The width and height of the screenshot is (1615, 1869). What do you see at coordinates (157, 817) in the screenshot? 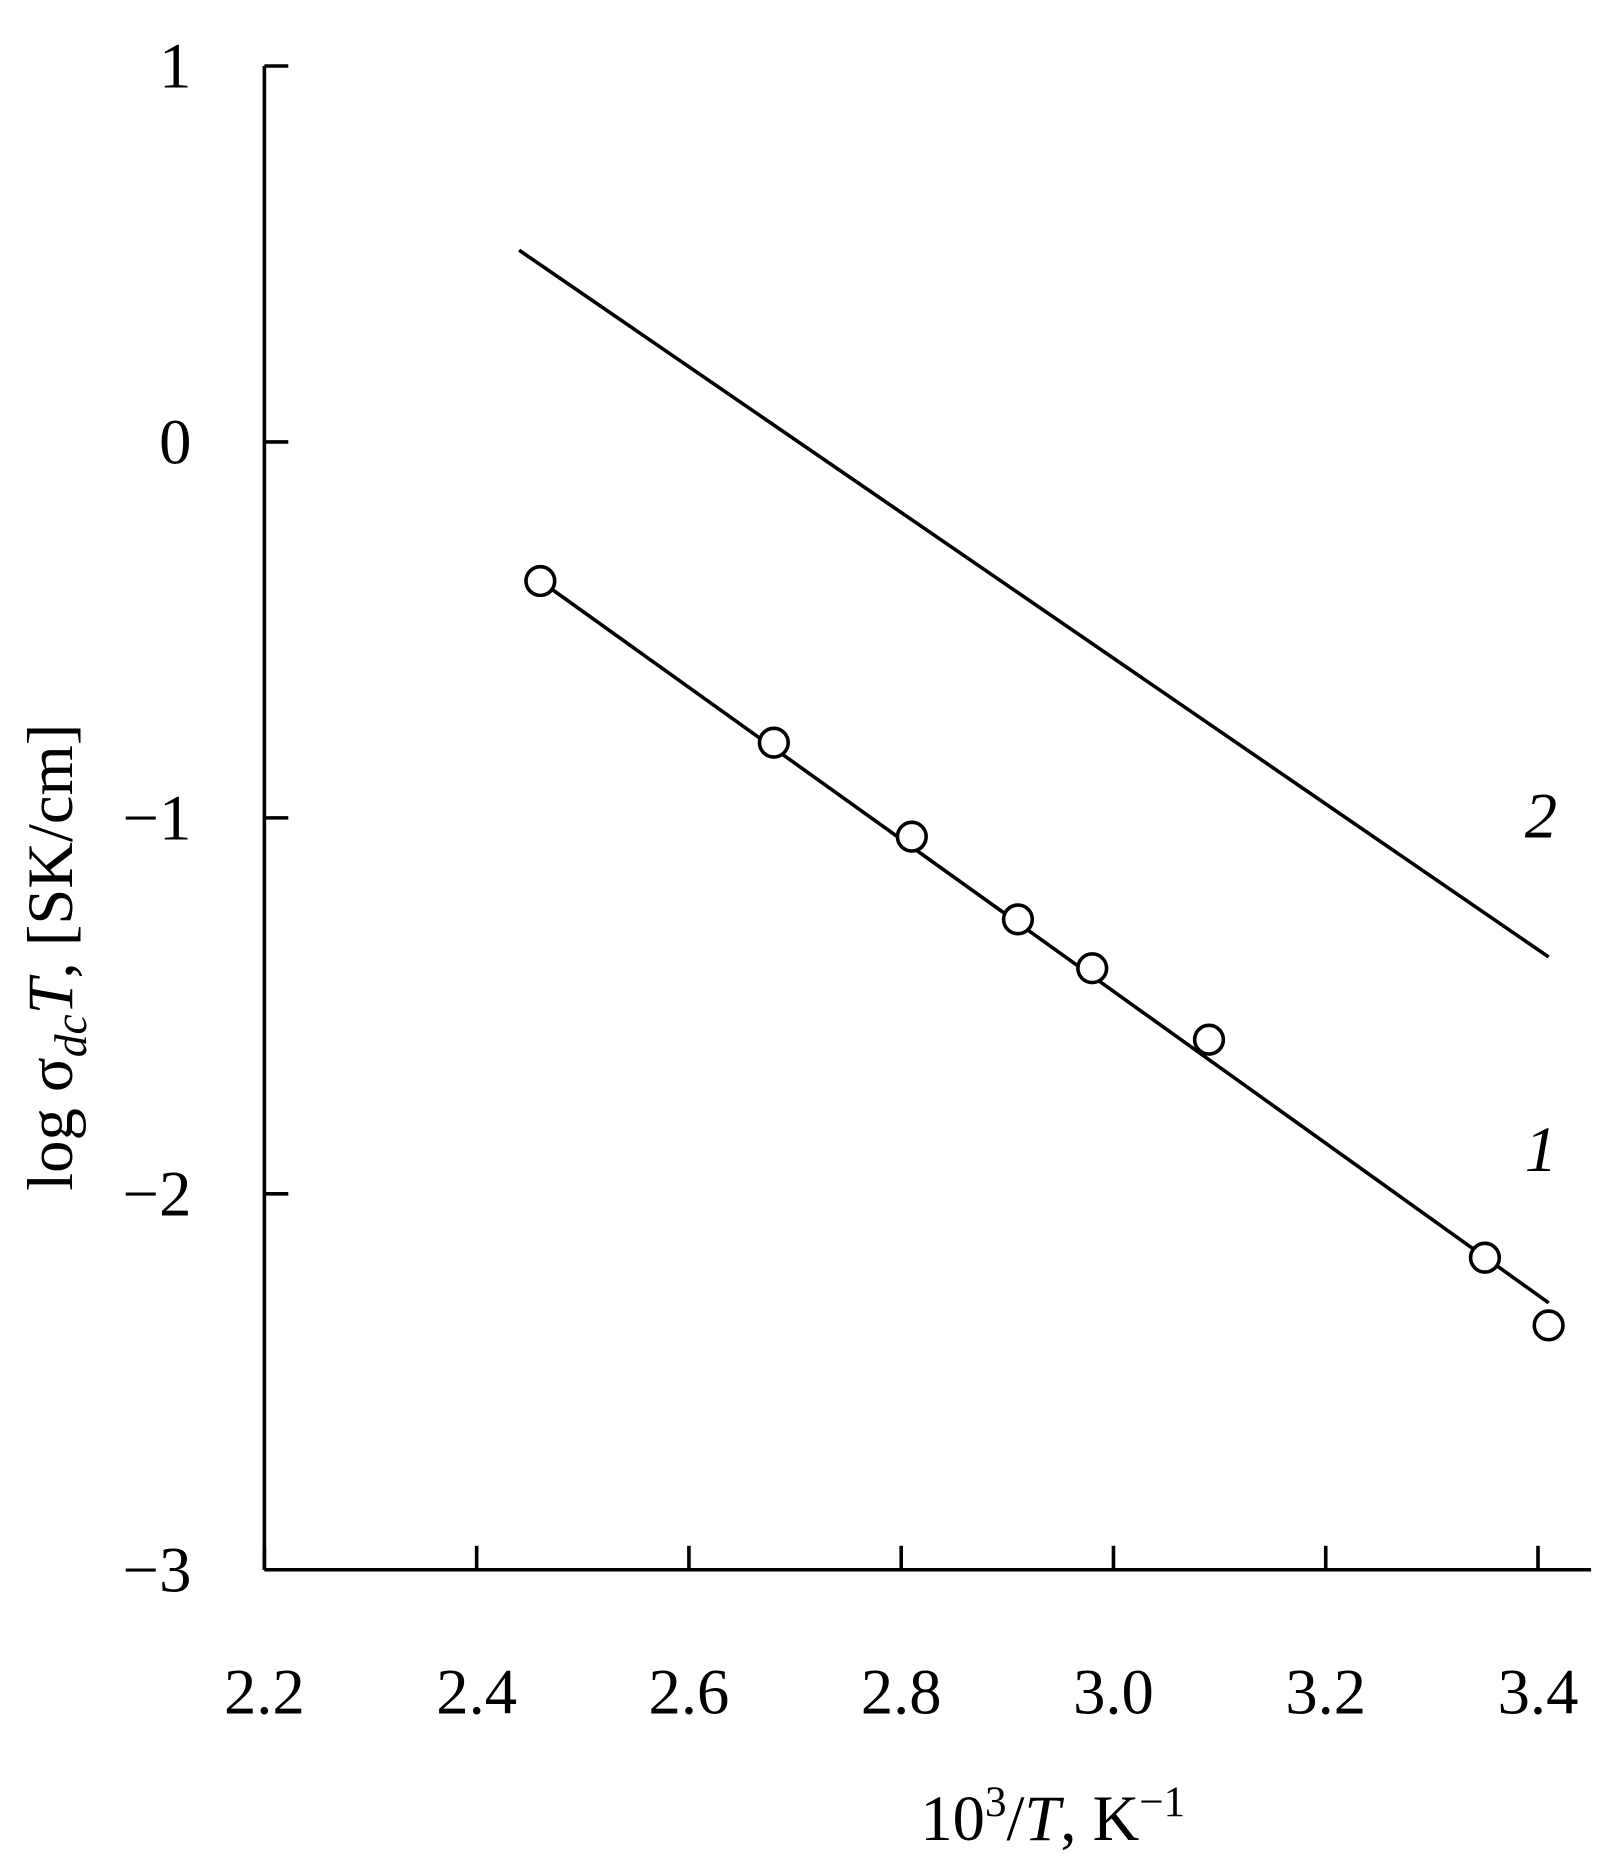
I see `y-tick-label: −1` at bounding box center [157, 817].